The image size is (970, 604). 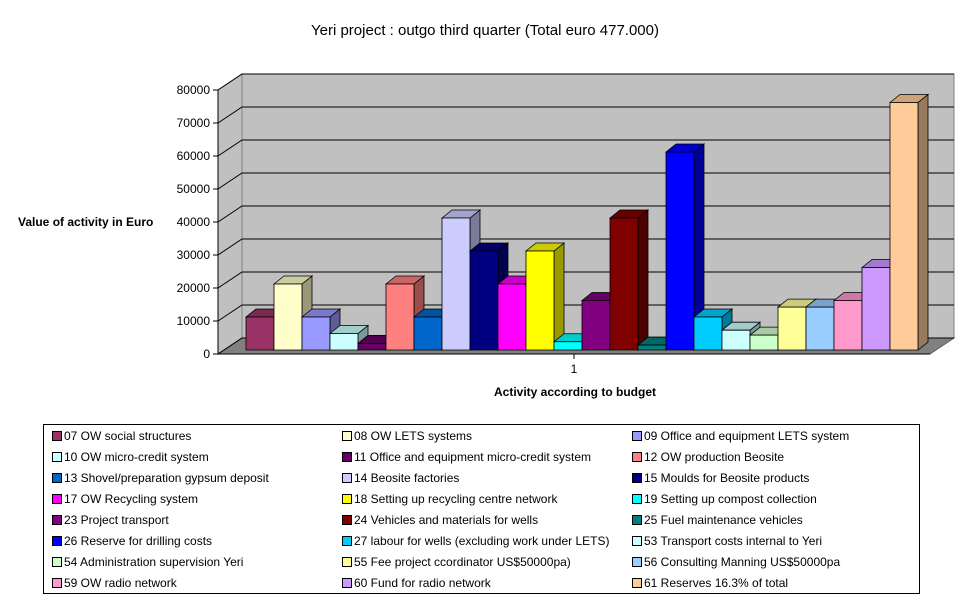 What do you see at coordinates (727, 478) in the screenshot?
I see `legend-label: 15 Moulds for Beosite products` at bounding box center [727, 478].